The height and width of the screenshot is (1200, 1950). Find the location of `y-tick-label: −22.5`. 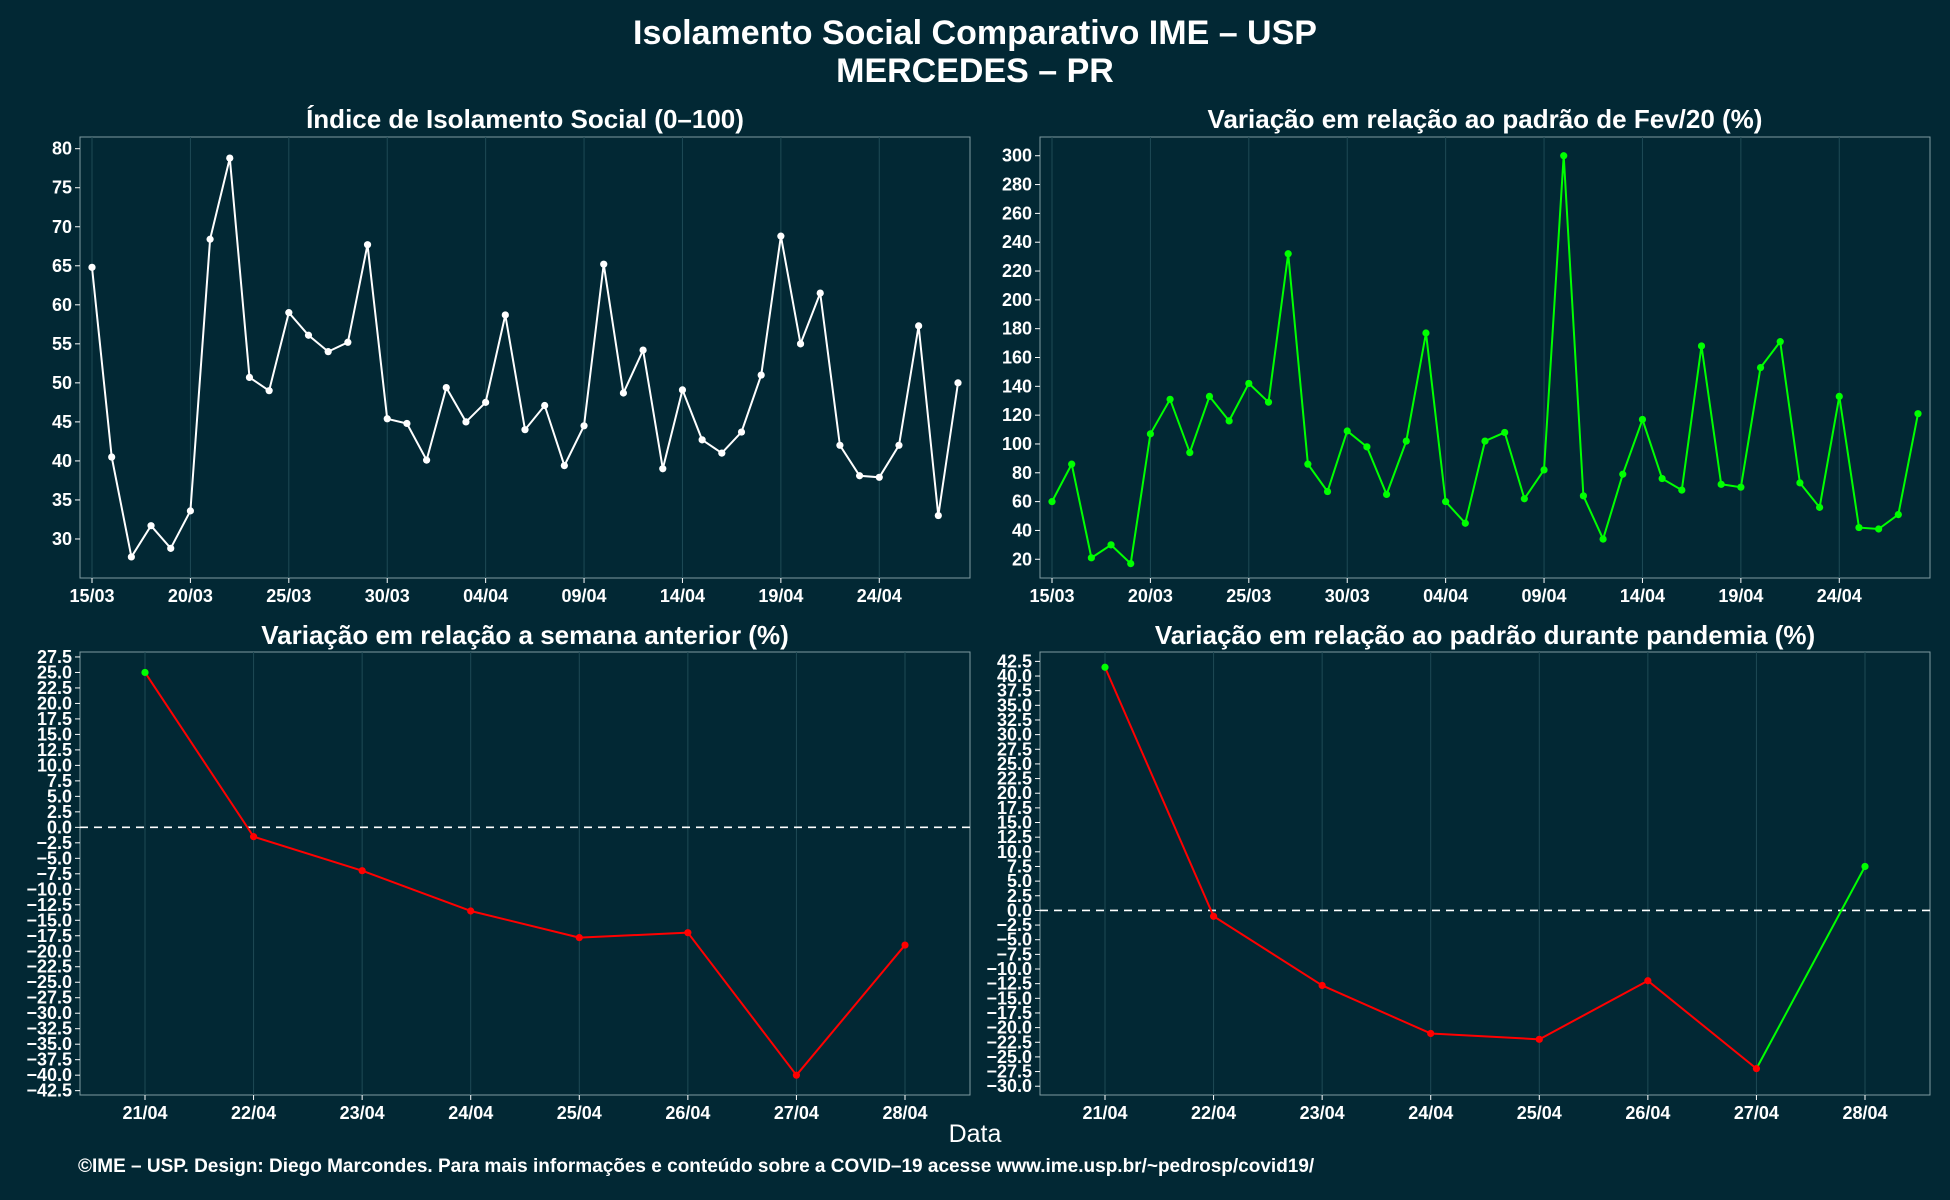

y-tick-label: −22.5 is located at coordinates (49, 967).